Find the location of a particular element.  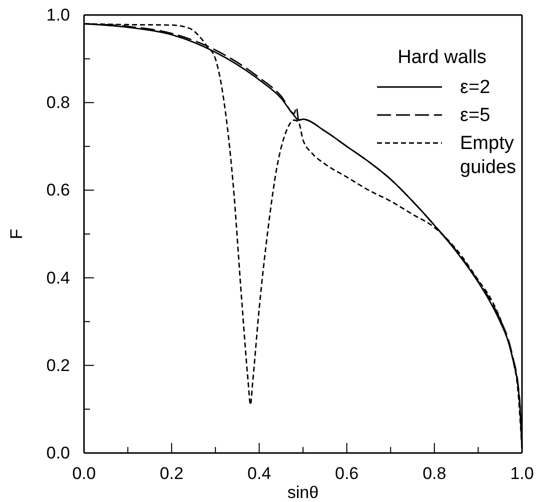

y-tick-label: 0.8 is located at coordinates (58, 102).